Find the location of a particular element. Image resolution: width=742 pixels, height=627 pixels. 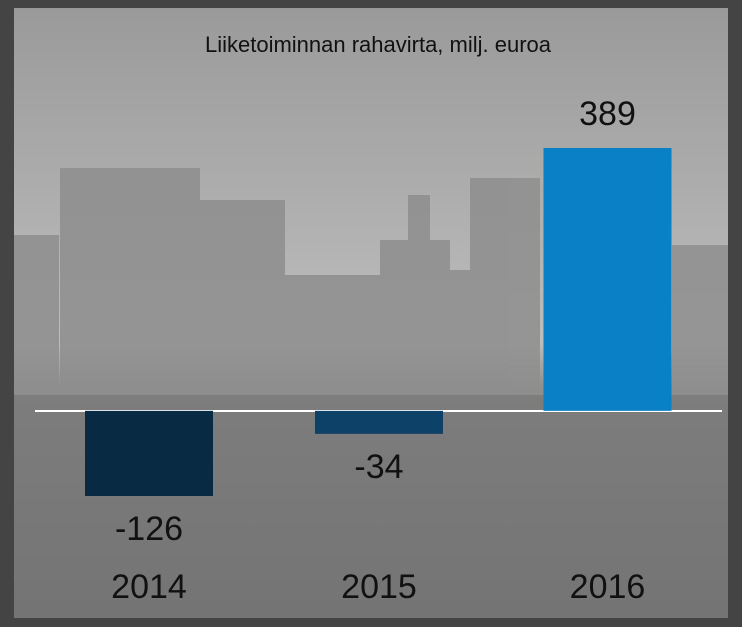

value-label: -34 is located at coordinates (378, 467).